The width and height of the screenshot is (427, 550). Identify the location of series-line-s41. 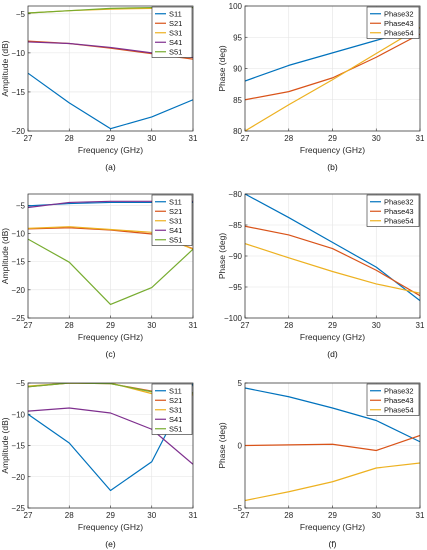
(110, 436).